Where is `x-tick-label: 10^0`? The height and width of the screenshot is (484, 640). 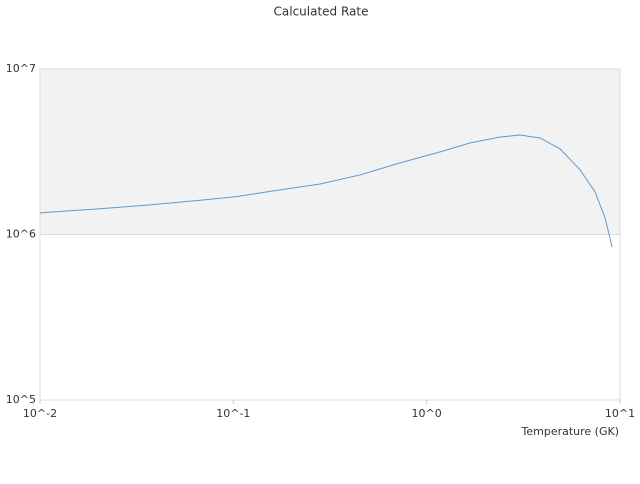
x-tick-label: 10^0 is located at coordinates (427, 413).